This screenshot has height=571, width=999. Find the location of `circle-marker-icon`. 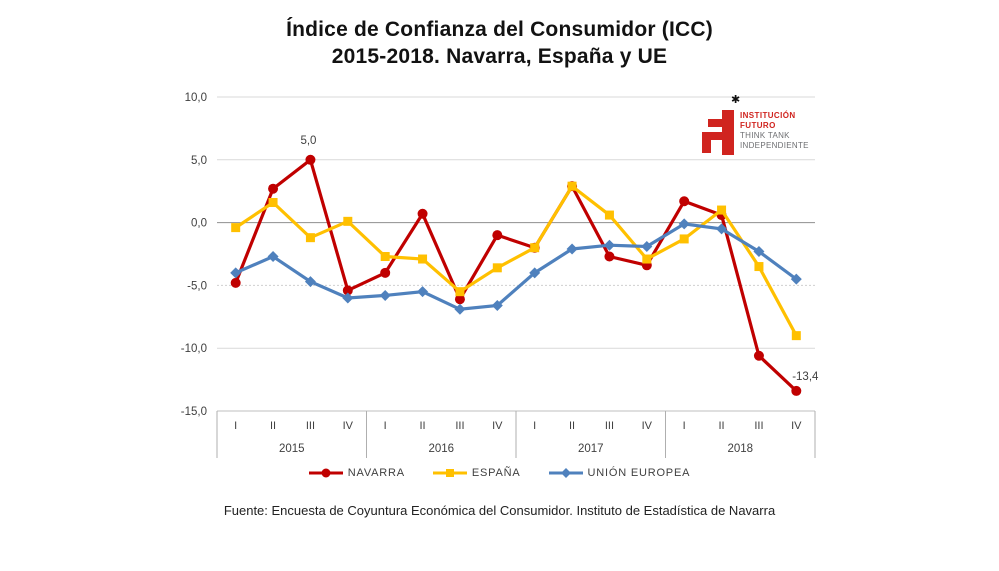

circle-marker-icon is located at coordinates (325, 473).